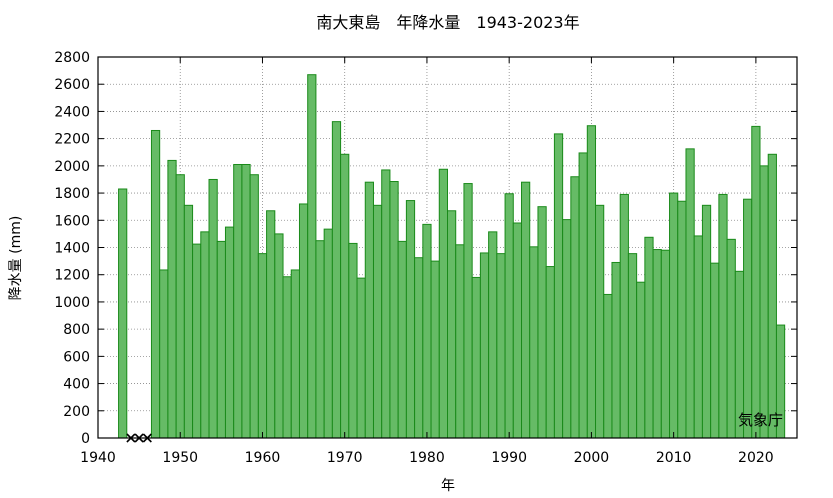 Image resolution: width=833 pixels, height=498 pixels. What do you see at coordinates (72, 303) in the screenshot?
I see `y-tick-label: 1000` at bounding box center [72, 303].